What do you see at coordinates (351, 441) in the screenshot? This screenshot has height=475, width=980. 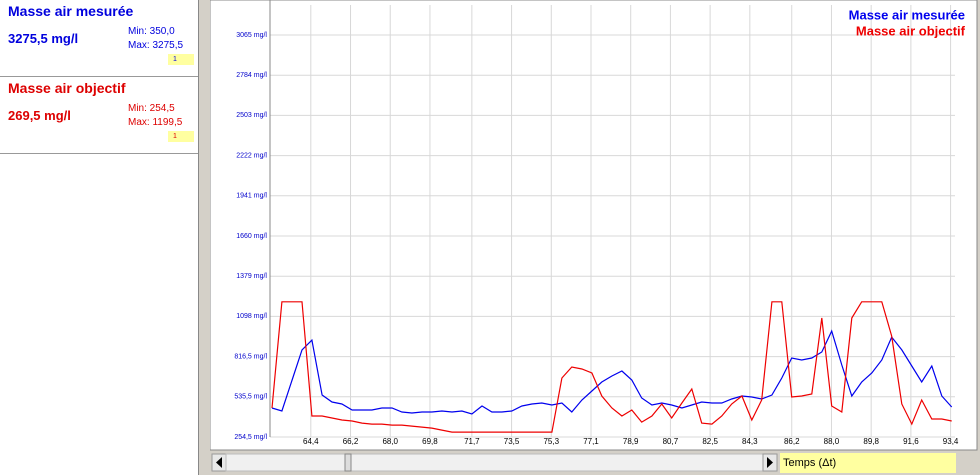 I see `x-tick-label: 66,2` at bounding box center [351, 441].